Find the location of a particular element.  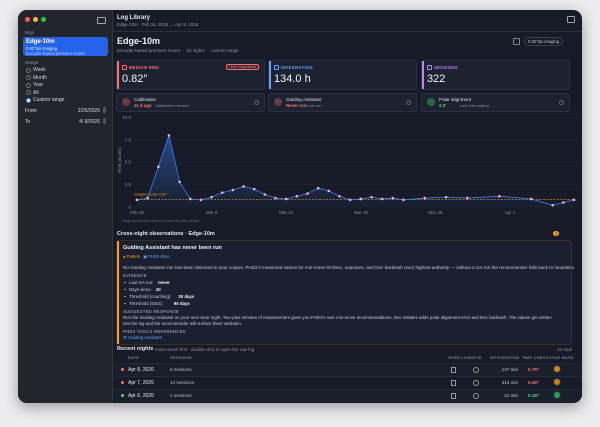

tag-text: Pattern is located at coordinates (133, 256).